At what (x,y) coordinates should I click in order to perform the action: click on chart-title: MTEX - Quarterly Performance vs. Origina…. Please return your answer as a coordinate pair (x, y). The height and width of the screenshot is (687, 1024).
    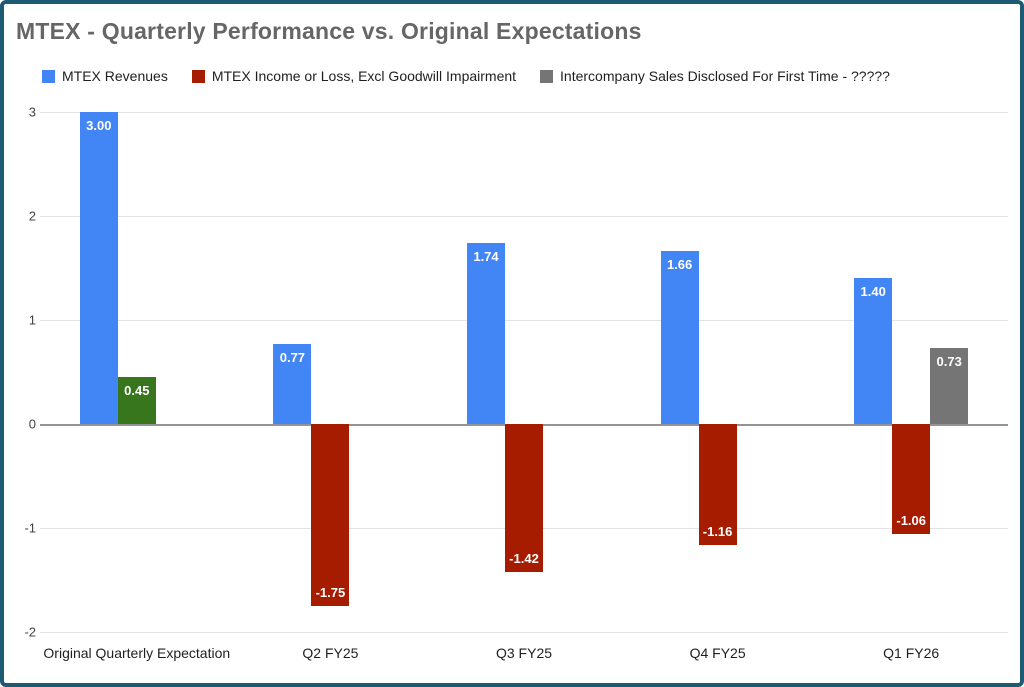
    Looking at the image, I should click on (329, 31).